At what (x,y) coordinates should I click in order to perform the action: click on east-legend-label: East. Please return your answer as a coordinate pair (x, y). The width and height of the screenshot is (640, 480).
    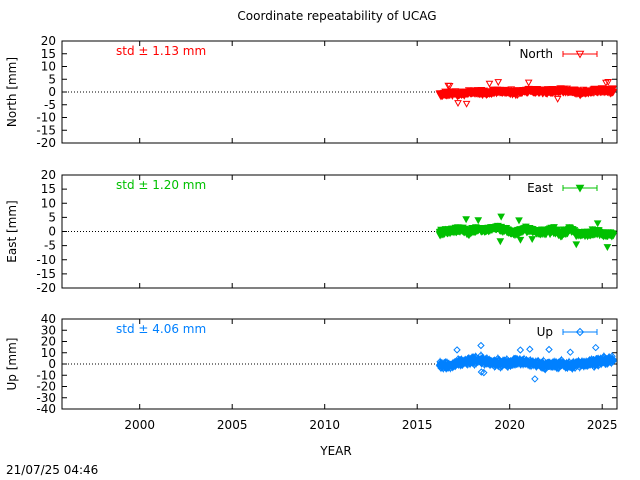
    Looking at the image, I should click on (540, 188).